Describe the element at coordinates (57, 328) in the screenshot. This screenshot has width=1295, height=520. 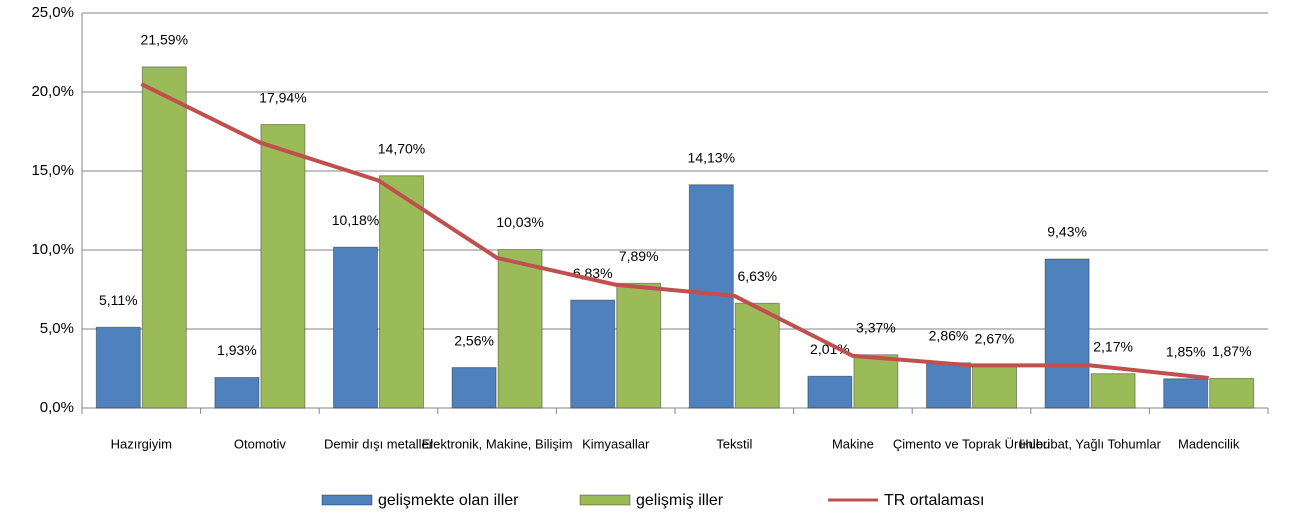
I see `y-tick-label: 5,0%` at that location.